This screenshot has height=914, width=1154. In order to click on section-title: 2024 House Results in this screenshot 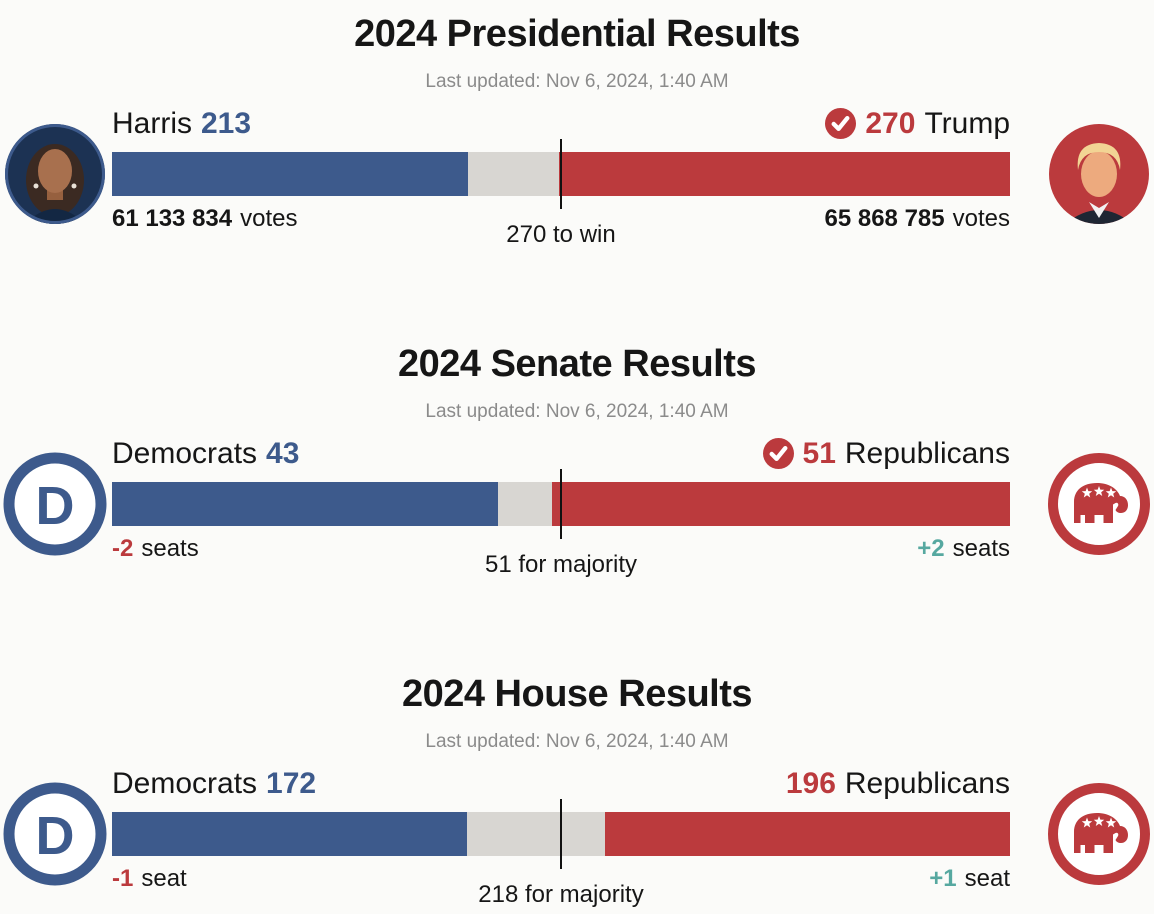, I will do `click(577, 694)`.